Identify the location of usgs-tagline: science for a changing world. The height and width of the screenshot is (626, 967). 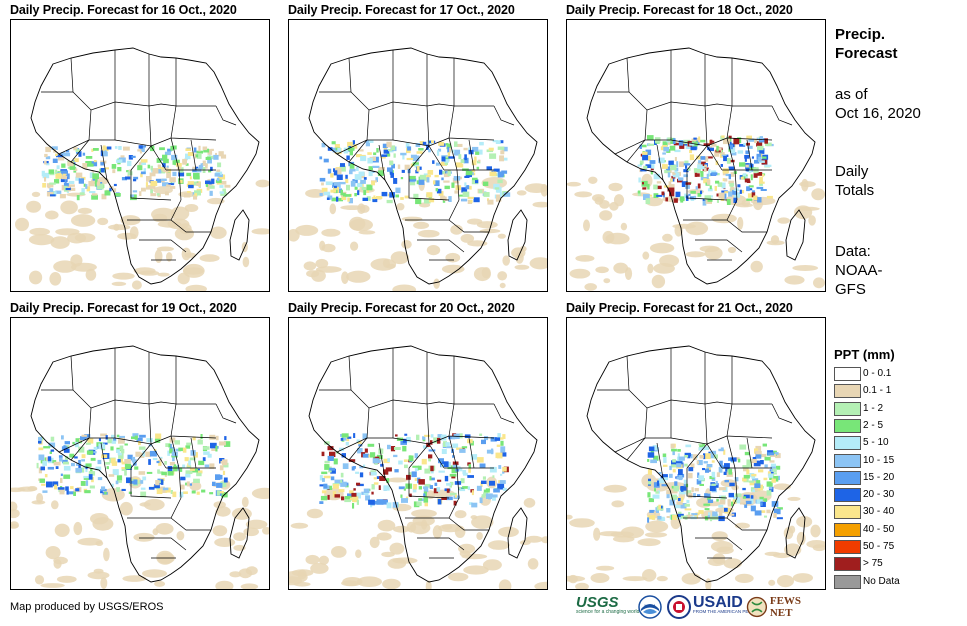
(608, 612).